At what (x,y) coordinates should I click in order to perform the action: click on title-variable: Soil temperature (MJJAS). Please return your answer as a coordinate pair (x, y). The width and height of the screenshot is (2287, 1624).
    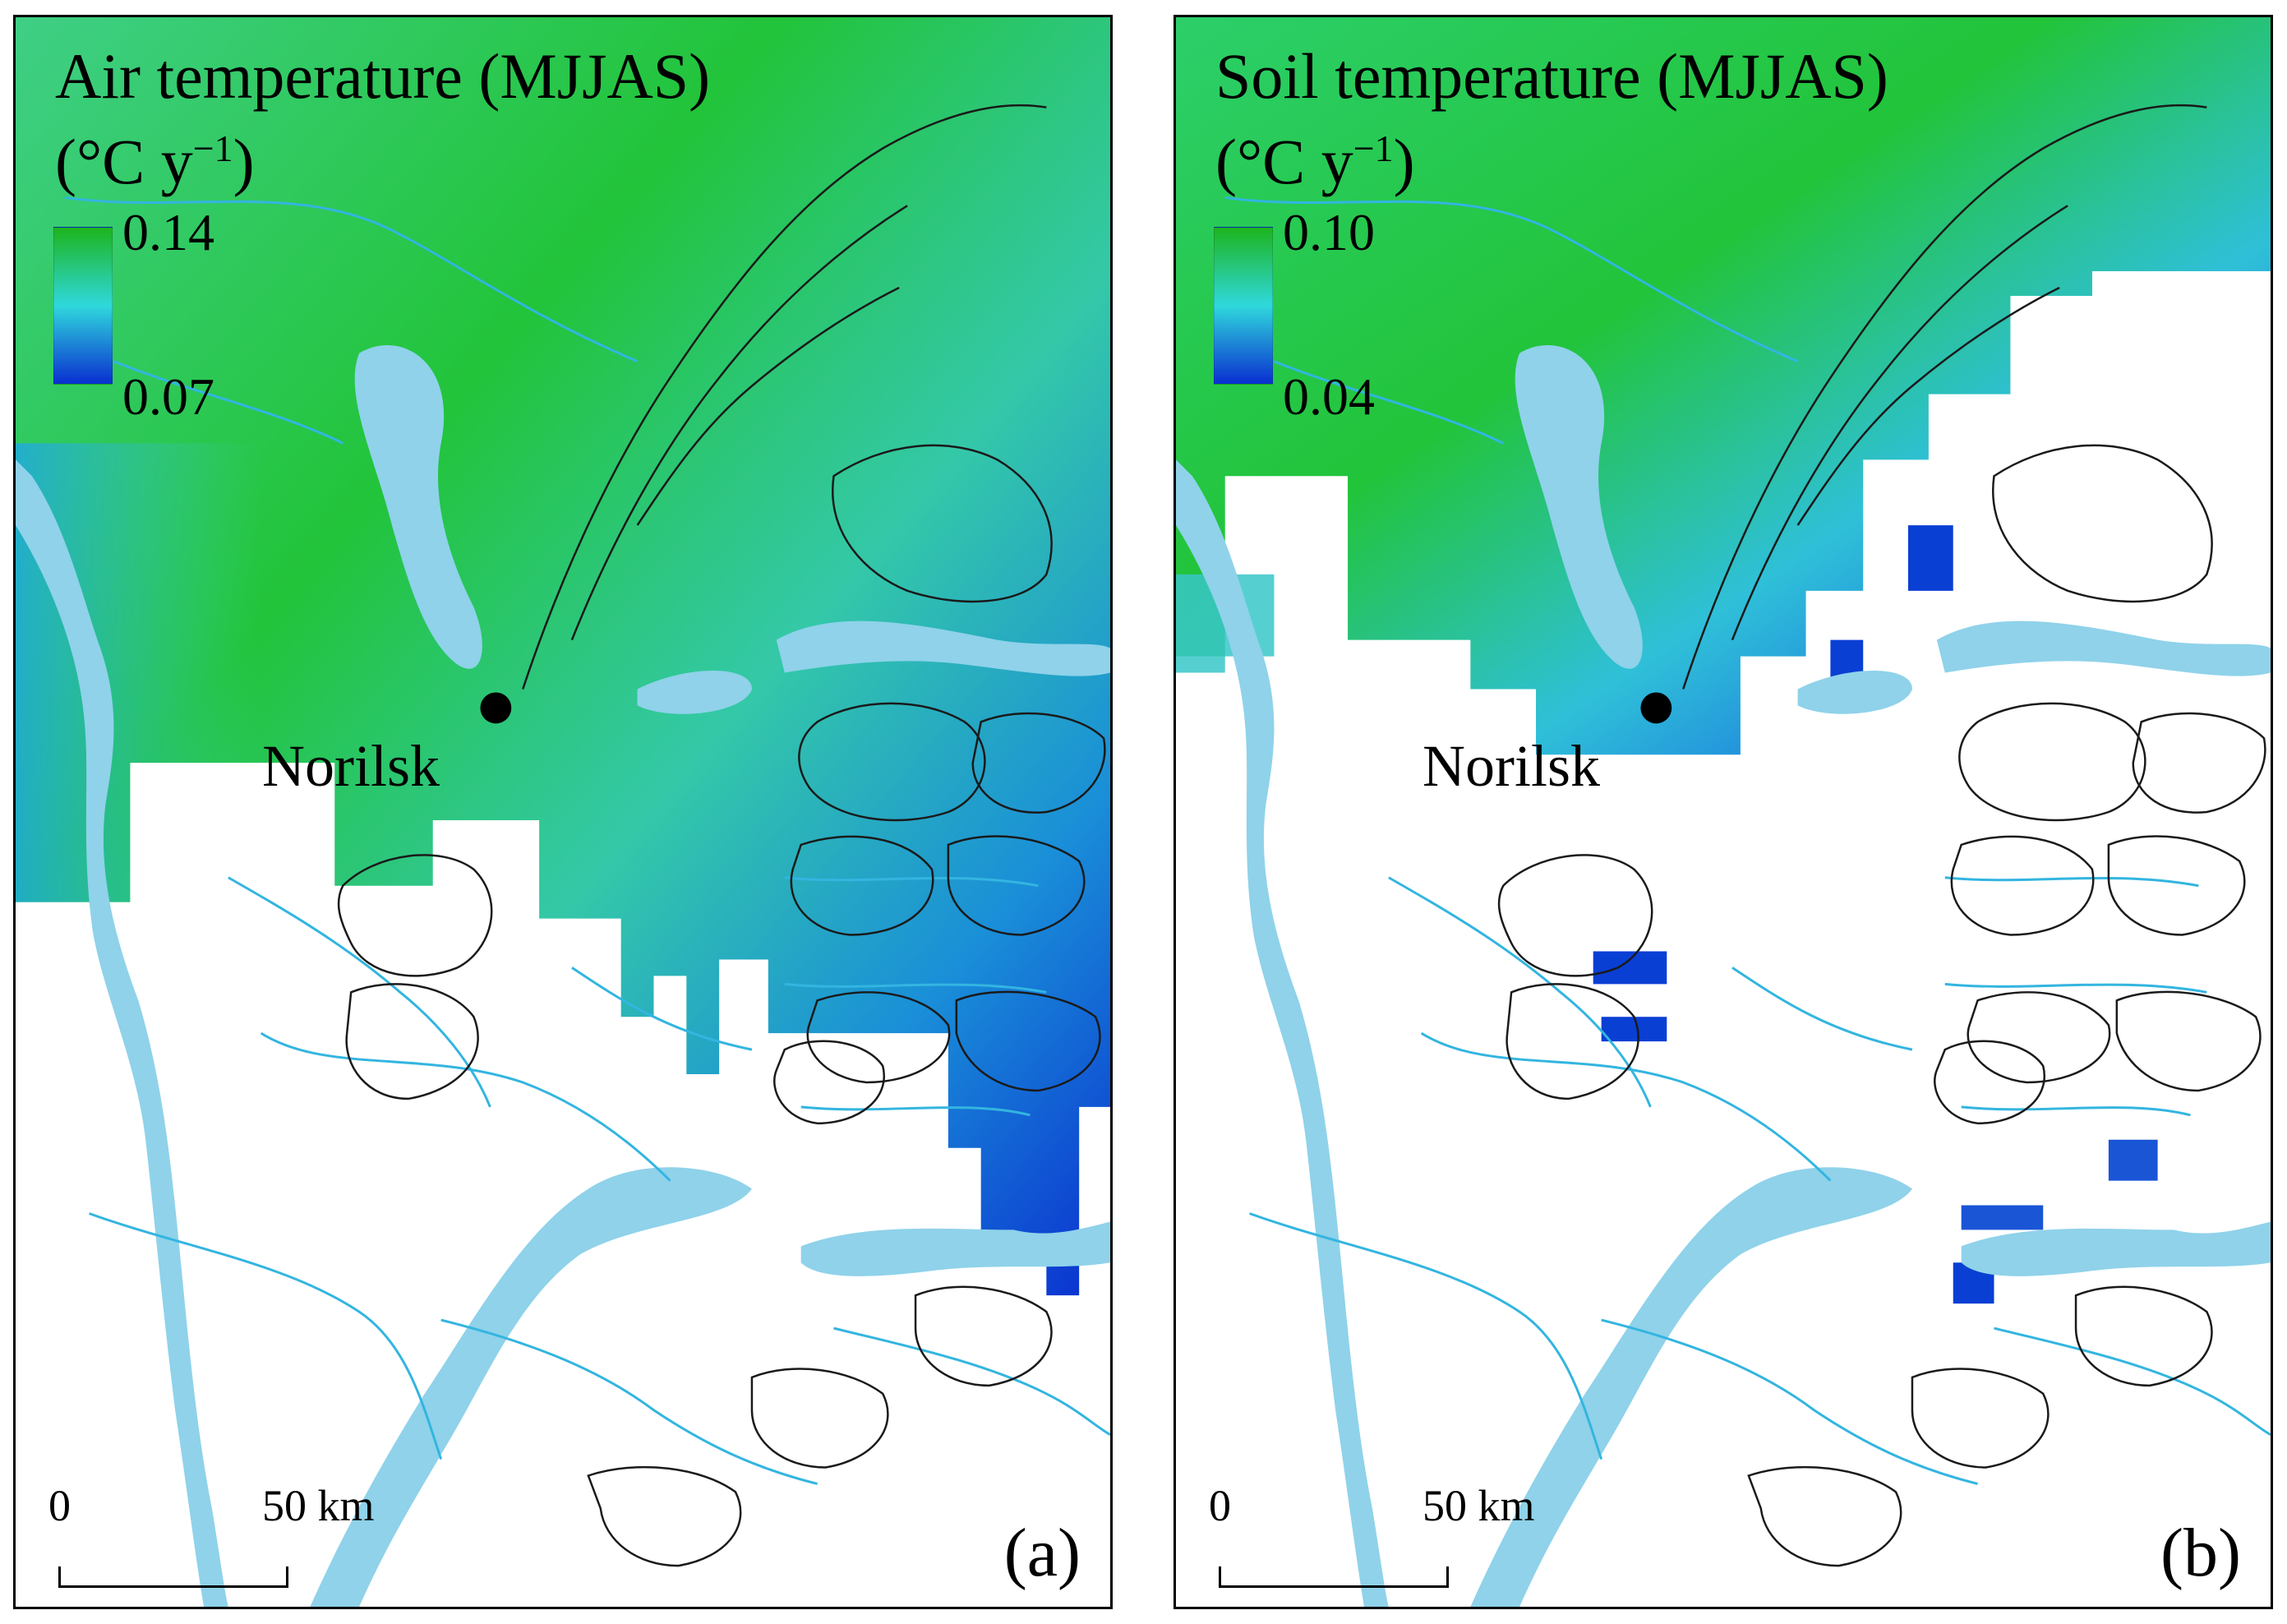
    Looking at the image, I should click on (1552, 76).